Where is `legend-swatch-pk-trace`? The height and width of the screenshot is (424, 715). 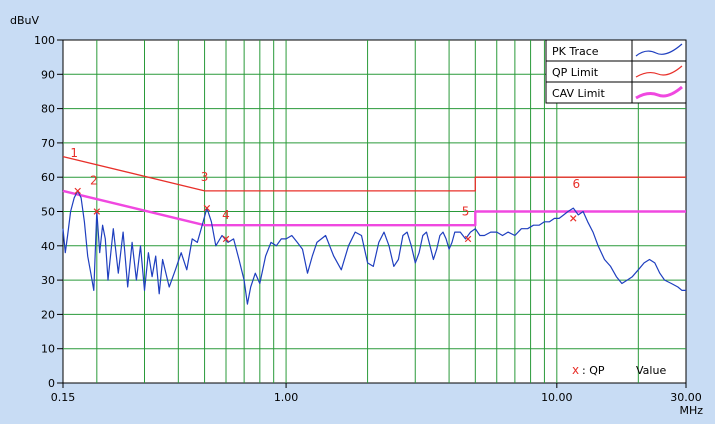 legend-swatch-pk-trace is located at coordinates (659, 50).